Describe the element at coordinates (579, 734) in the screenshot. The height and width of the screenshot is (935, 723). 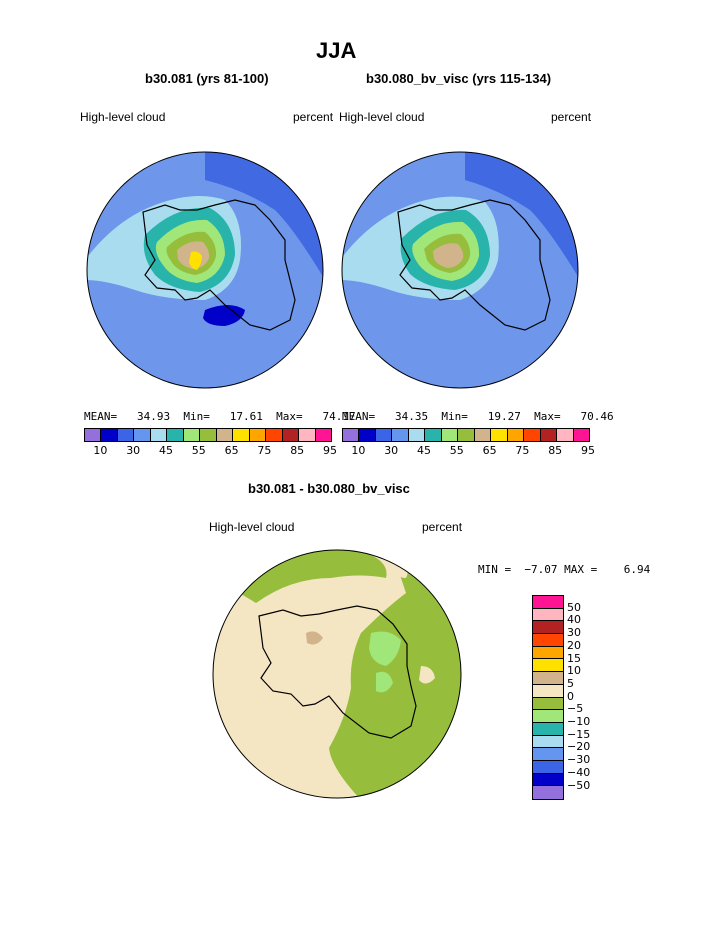
I see `colorbar-tick-label: −15` at that location.